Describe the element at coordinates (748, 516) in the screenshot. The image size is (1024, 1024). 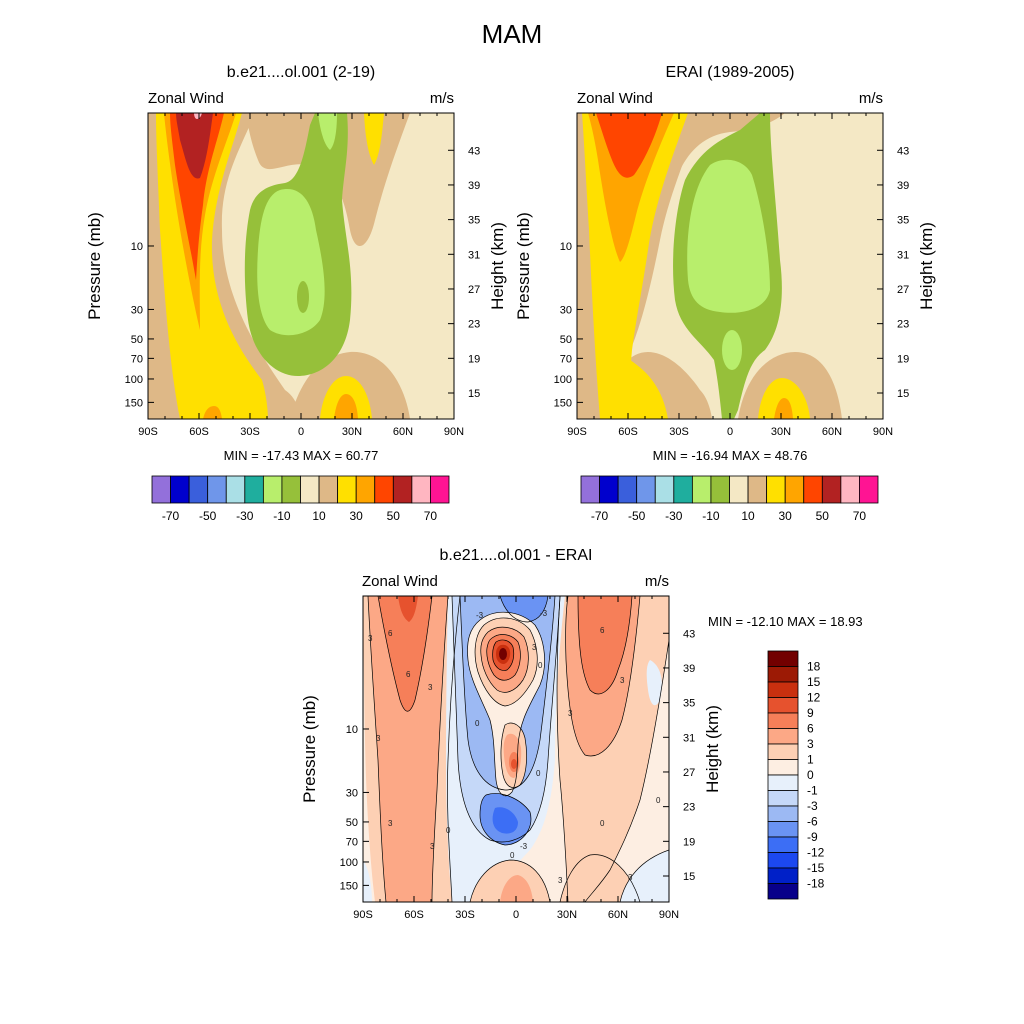
I see `colorbar-label: 10` at that location.